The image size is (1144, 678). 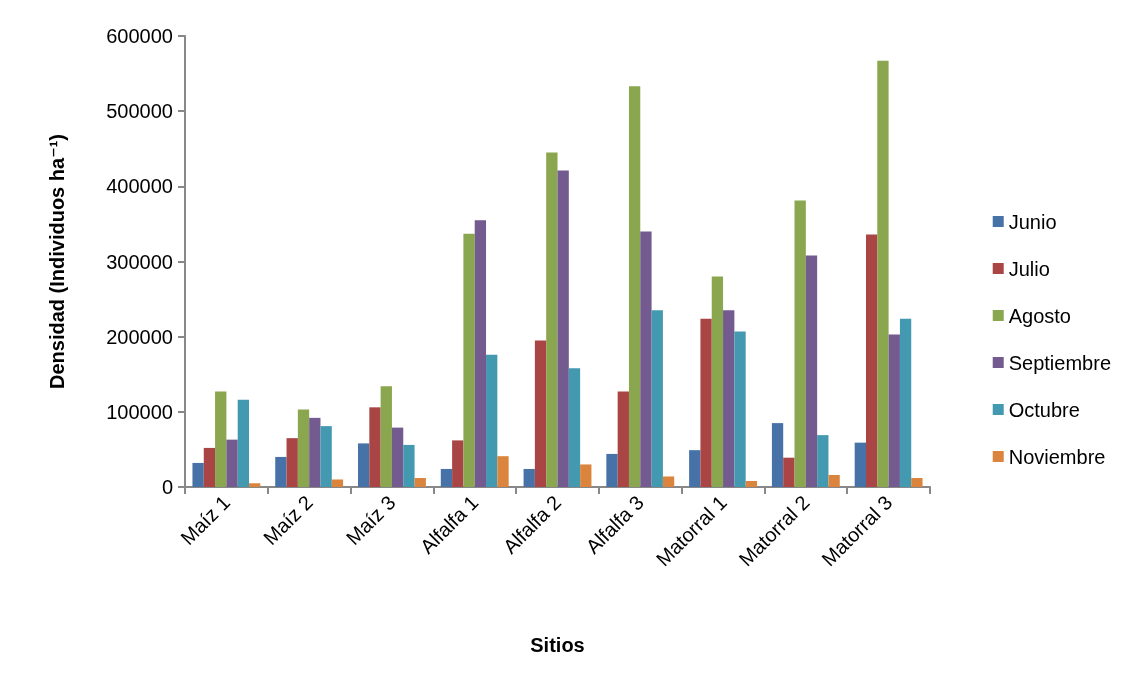 I want to click on legend-label: Junio, so click(x=1032, y=221).